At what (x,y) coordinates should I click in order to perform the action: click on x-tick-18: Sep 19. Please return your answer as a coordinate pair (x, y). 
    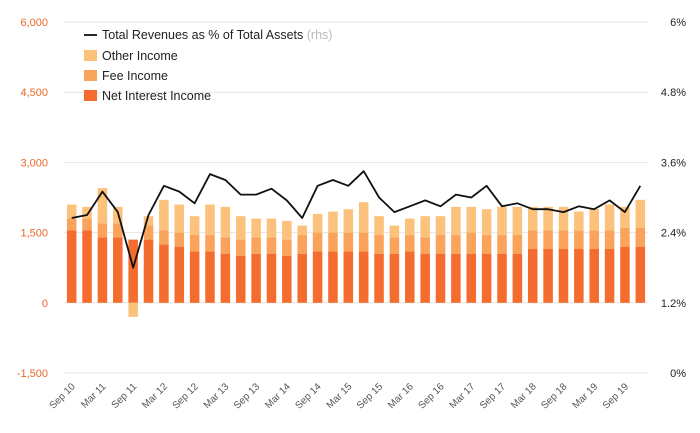
    Looking at the image, I should click on (616, 396).